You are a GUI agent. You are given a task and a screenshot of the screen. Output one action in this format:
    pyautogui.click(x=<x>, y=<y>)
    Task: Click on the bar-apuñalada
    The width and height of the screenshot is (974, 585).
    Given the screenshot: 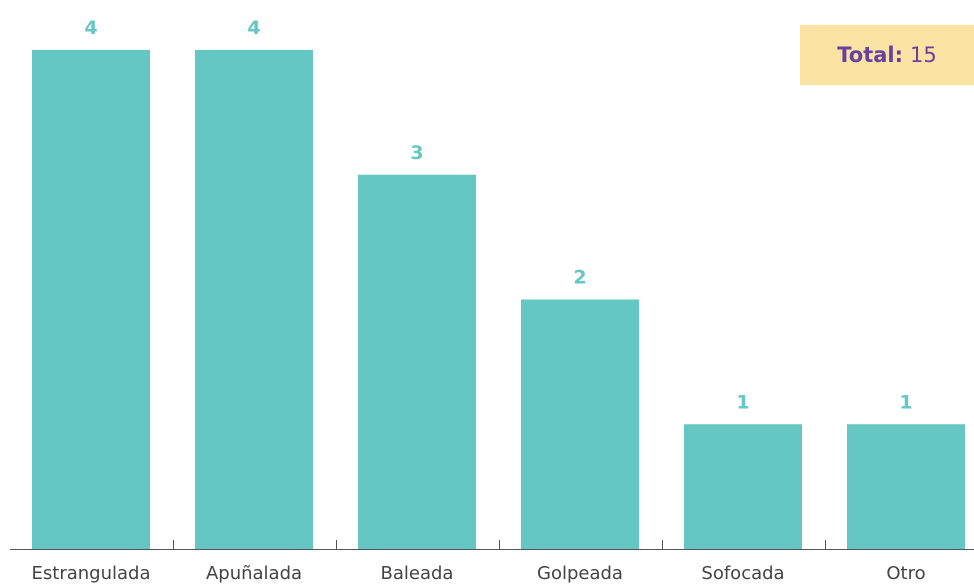 What is the action you would take?
    pyautogui.click(x=254, y=299)
    